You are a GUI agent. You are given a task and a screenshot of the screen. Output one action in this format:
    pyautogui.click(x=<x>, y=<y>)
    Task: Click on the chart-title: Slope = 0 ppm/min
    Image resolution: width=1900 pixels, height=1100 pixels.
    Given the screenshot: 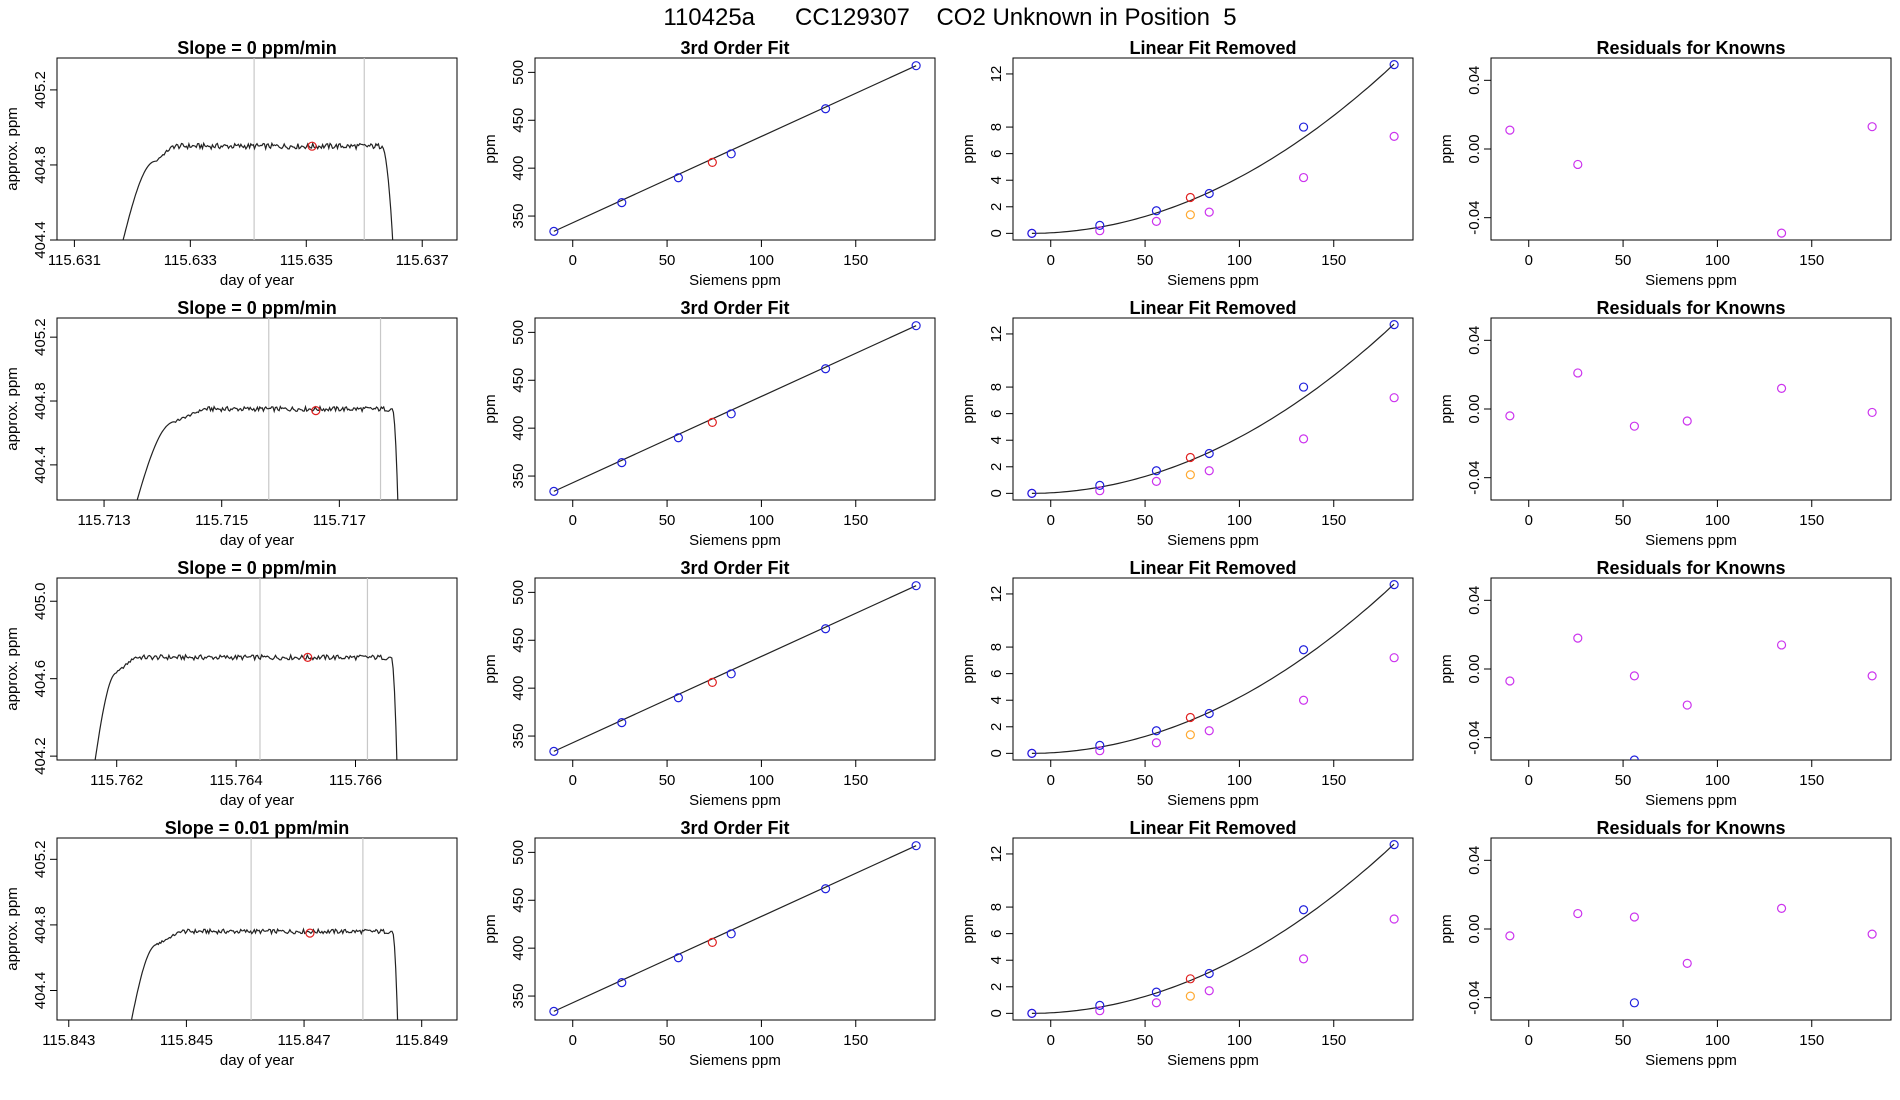 What is the action you would take?
    pyautogui.click(x=257, y=308)
    